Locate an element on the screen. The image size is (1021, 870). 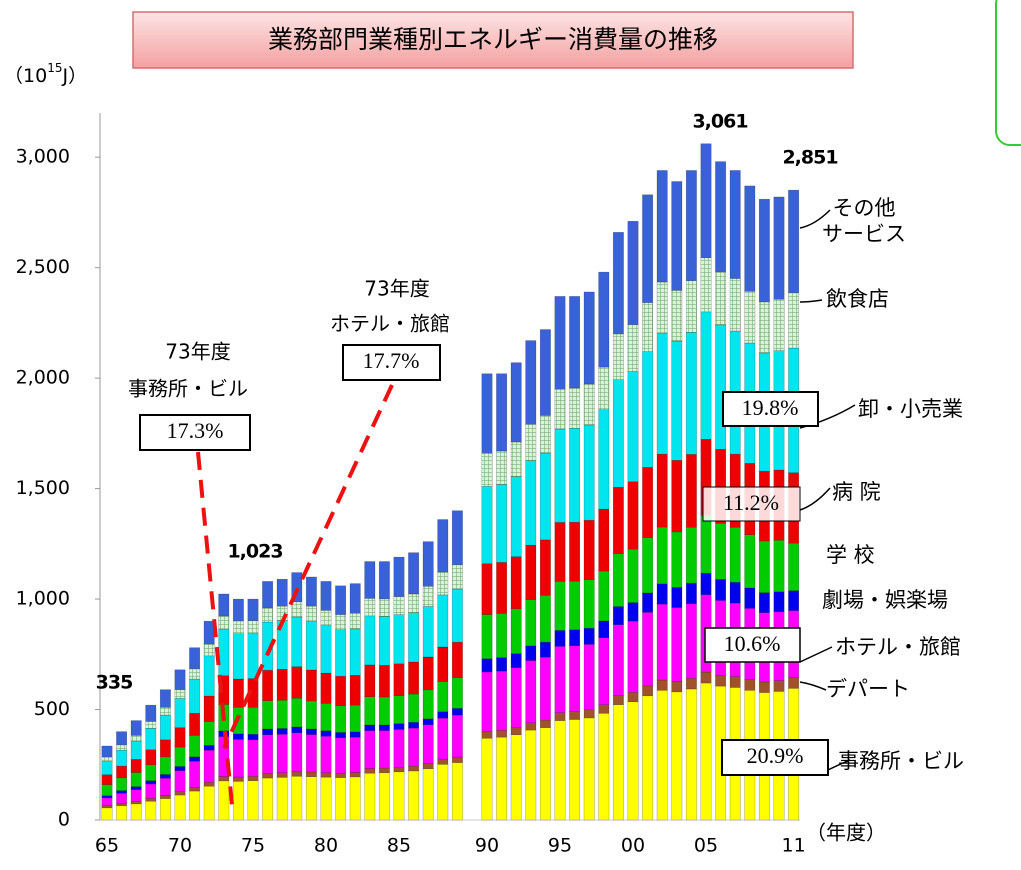
y-unit: （1015J） is located at coordinates (45, 74).